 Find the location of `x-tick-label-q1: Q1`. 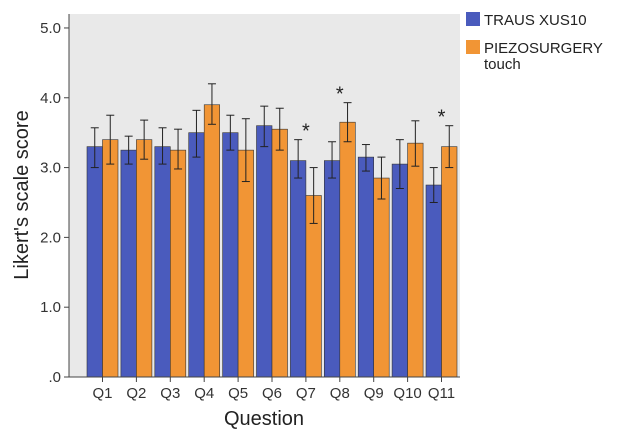

x-tick-label-q1: Q1 is located at coordinates (102, 393).